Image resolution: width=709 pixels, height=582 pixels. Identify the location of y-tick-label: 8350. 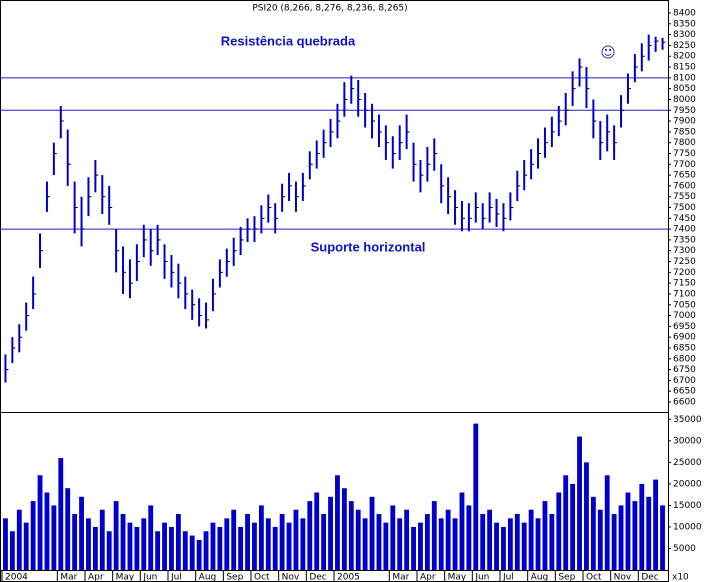
(684, 24).